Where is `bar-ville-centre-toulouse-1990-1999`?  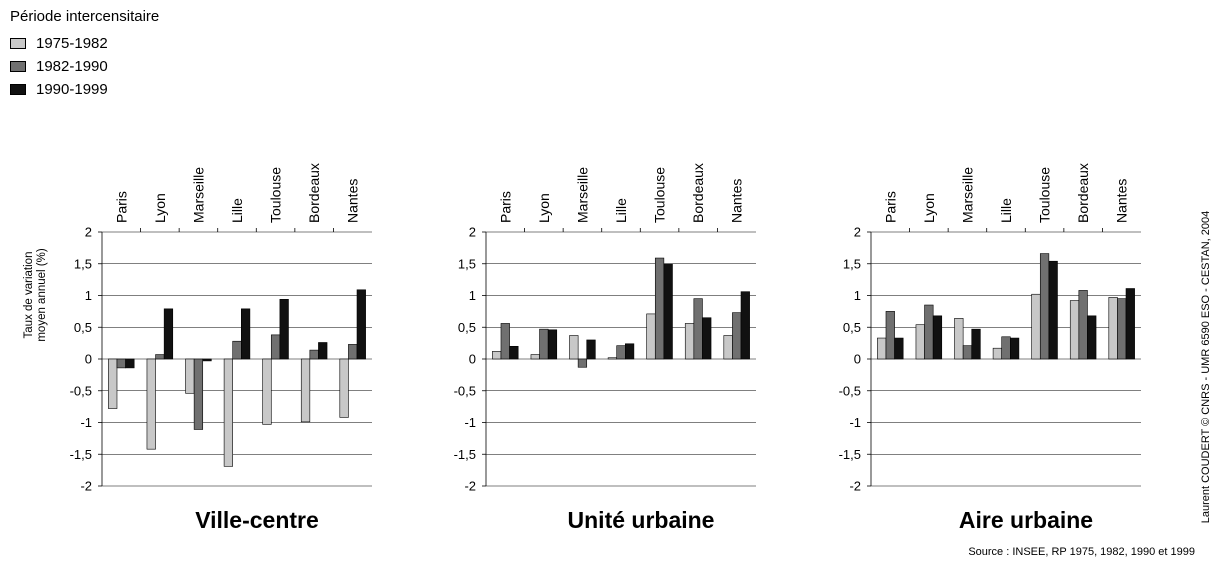
bar-ville-centre-toulouse-1990-1999 is located at coordinates (284, 329).